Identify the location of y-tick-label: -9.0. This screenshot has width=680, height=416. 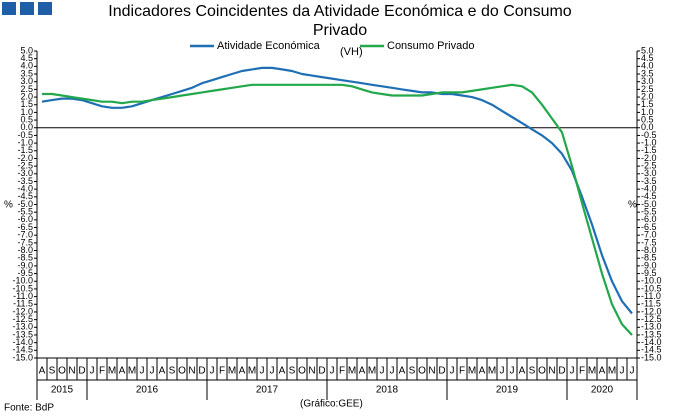
(25, 265).